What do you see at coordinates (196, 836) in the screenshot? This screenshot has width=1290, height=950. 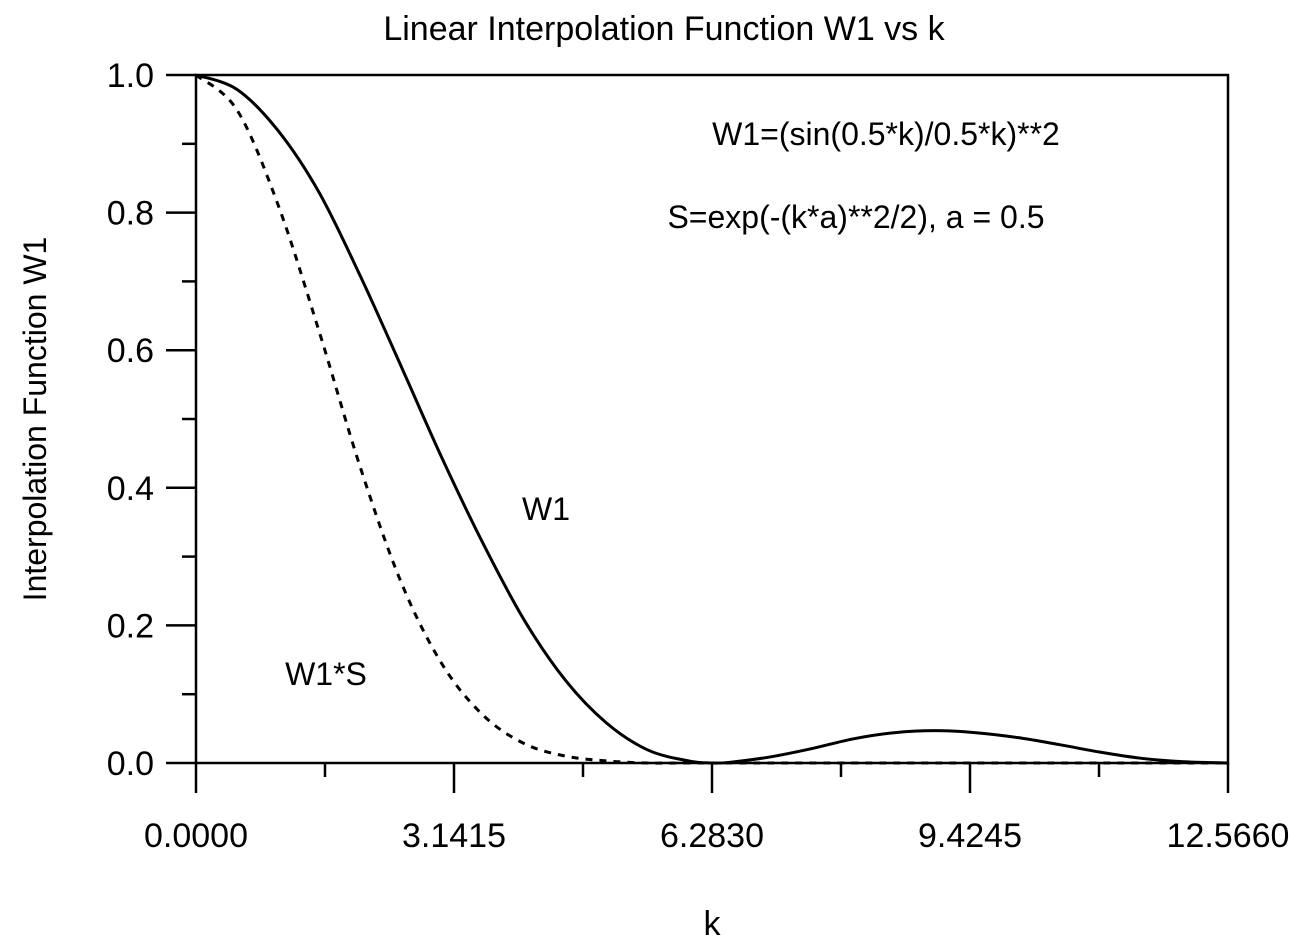 I see `x-tick-label: 0.0000` at bounding box center [196, 836].